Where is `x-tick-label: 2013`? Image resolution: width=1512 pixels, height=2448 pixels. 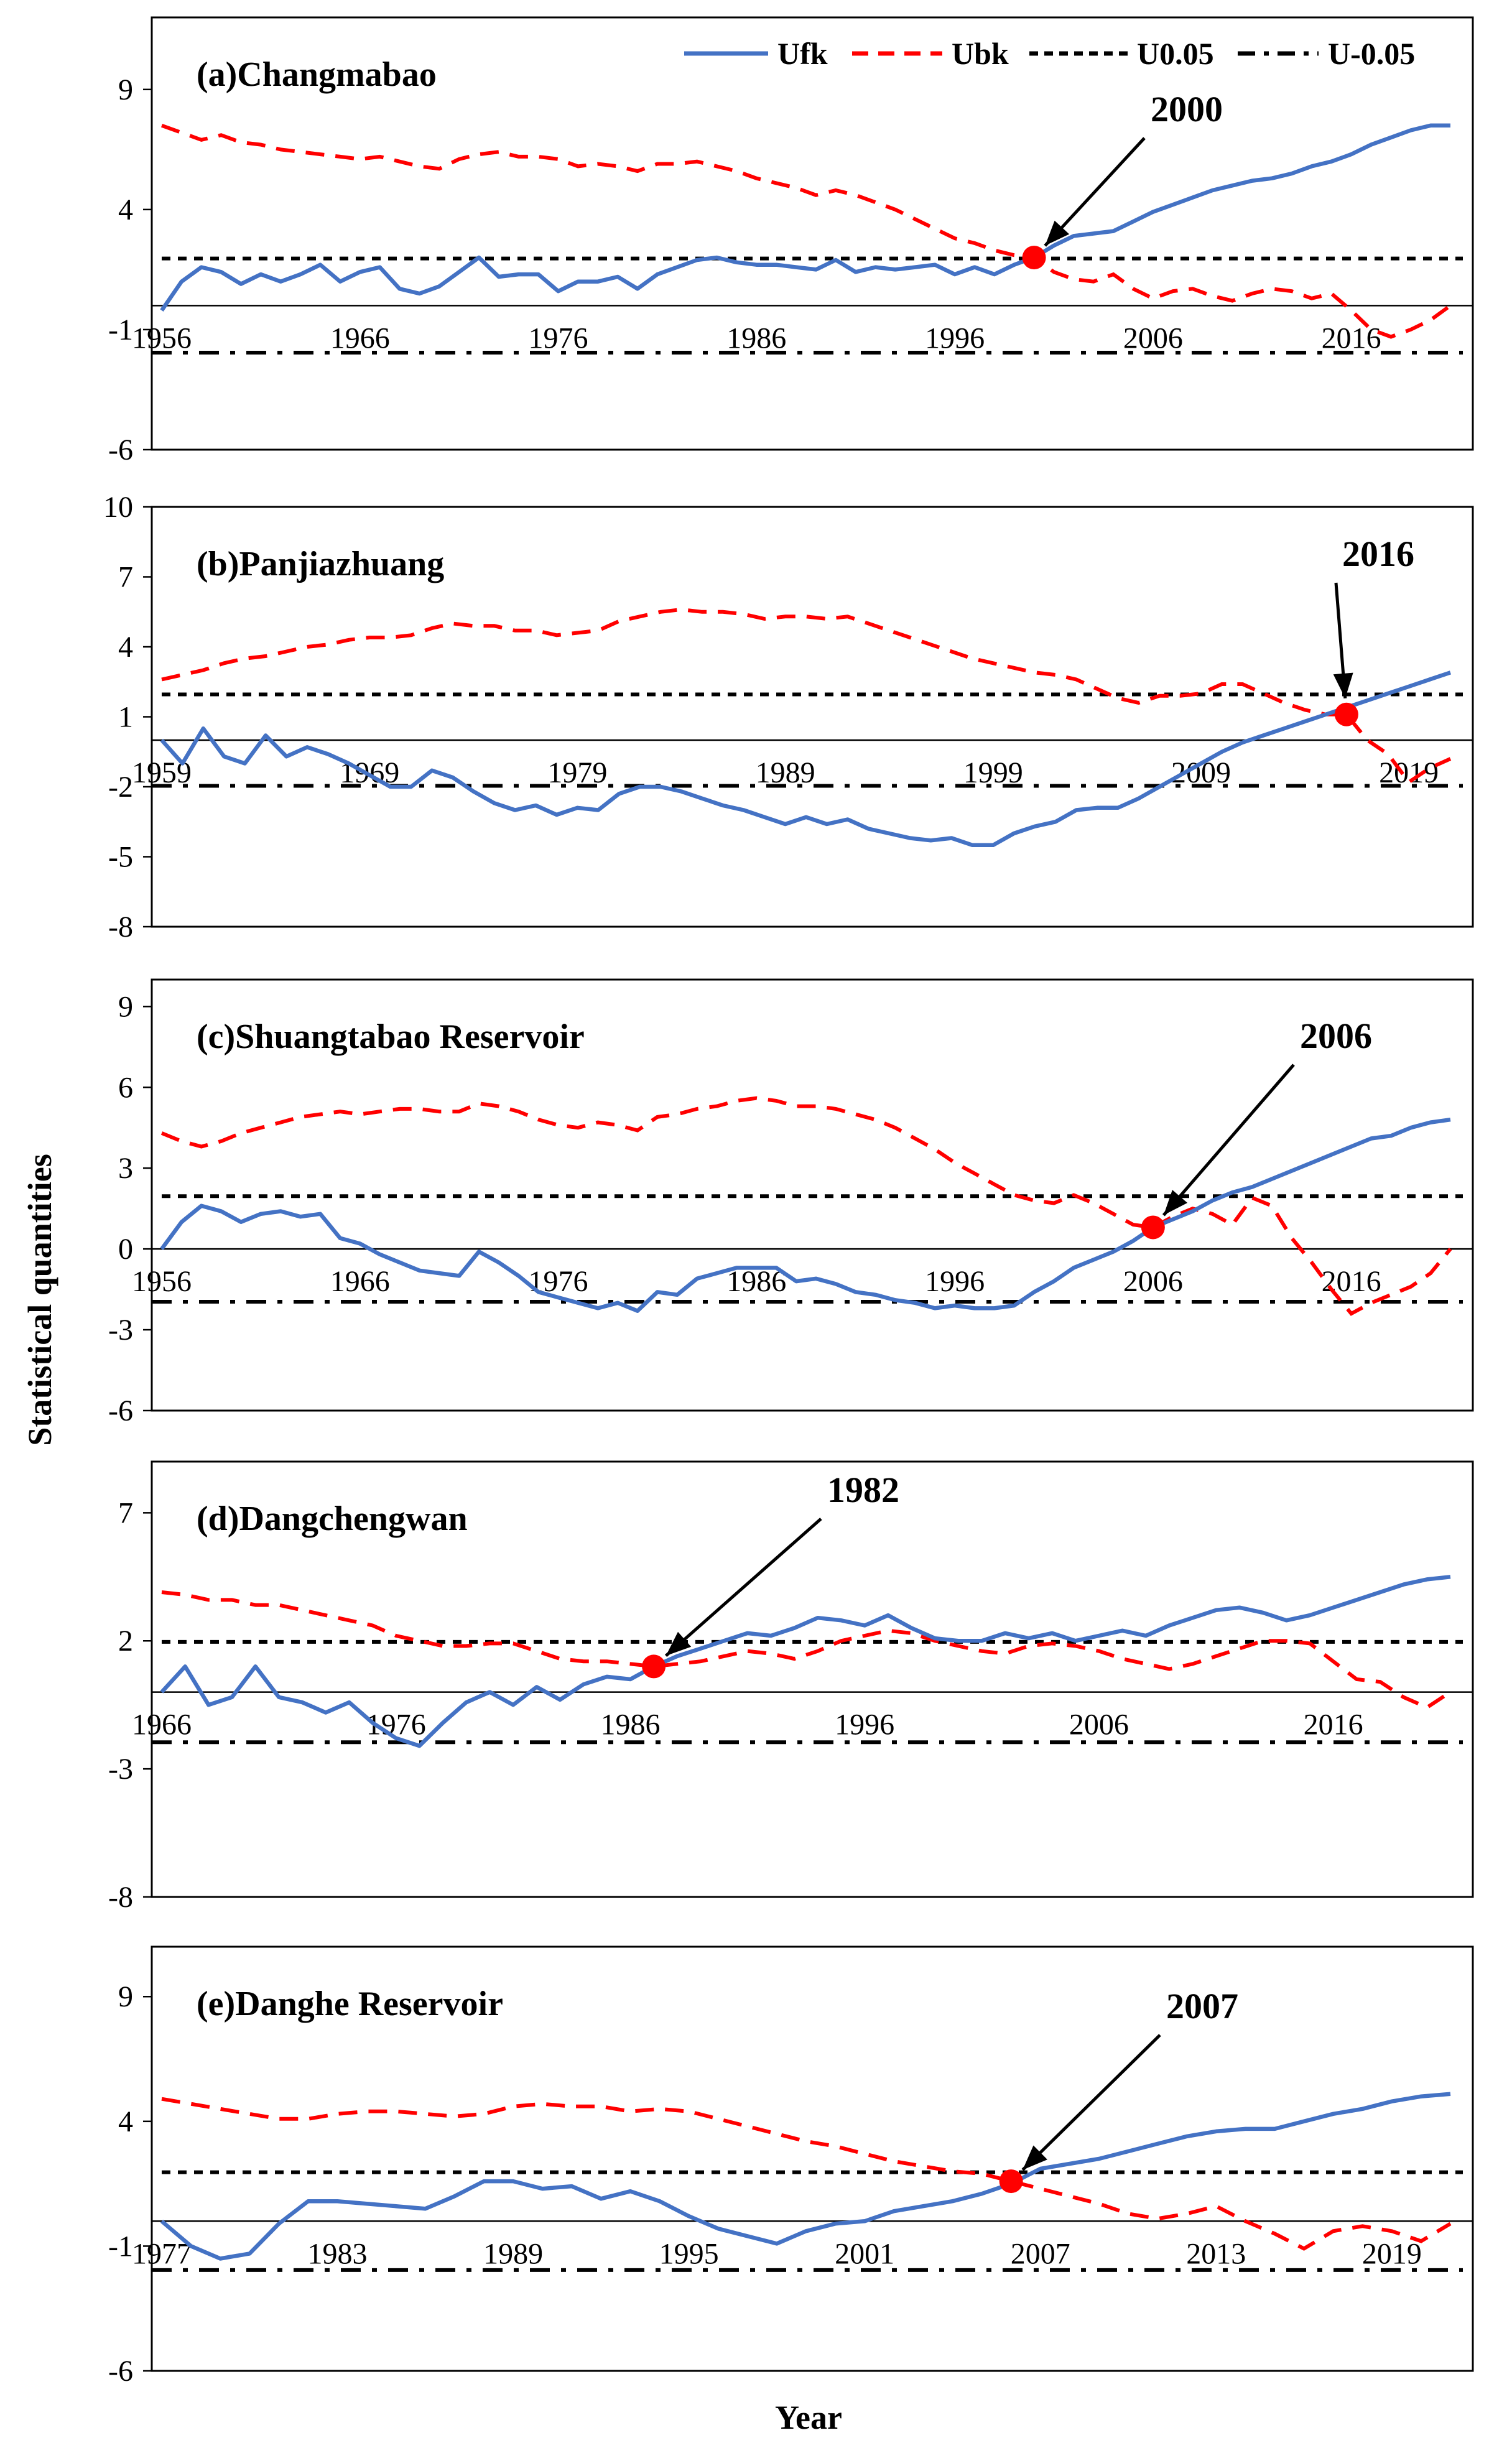 x-tick-label: 2013 is located at coordinates (1216, 2253).